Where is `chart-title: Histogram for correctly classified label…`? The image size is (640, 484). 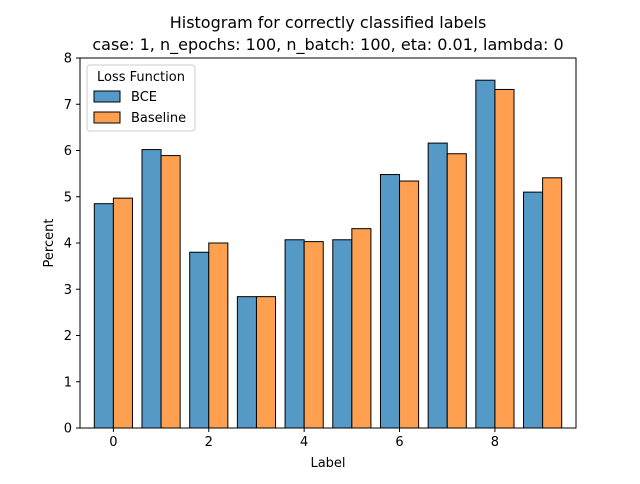 chart-title: Histogram for correctly classified label… is located at coordinates (328, 22).